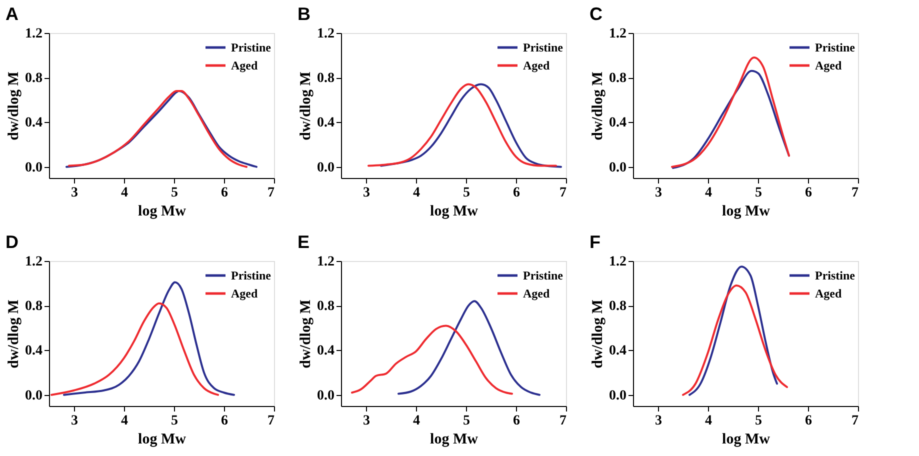 The height and width of the screenshot is (456, 919). What do you see at coordinates (304, 14) in the screenshot?
I see `chart-title: B` at bounding box center [304, 14].